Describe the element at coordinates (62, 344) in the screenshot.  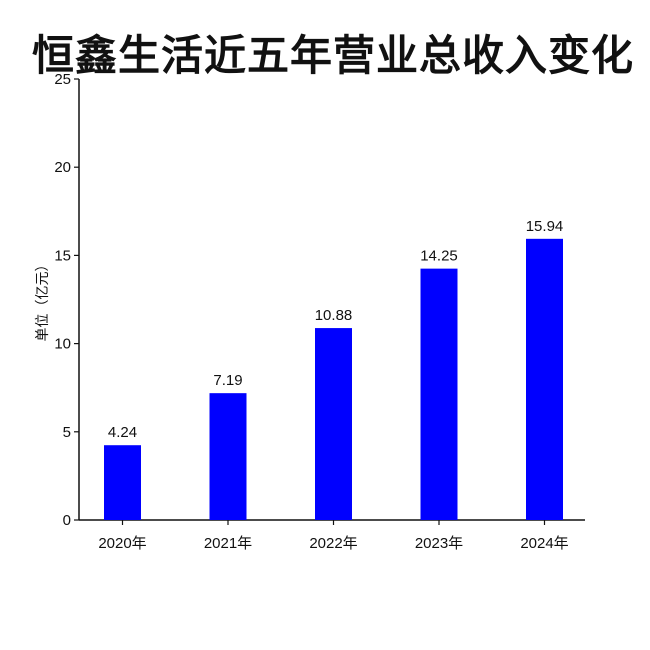
I see `y-tick-label: 10` at that location.